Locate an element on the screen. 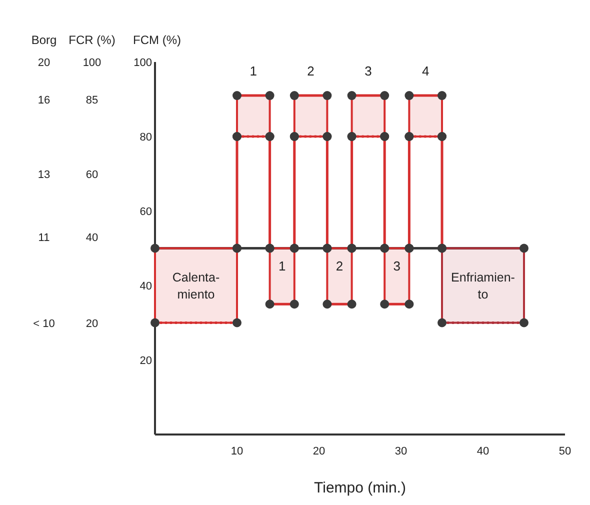 This screenshot has height=505, width=590. x-tick-label: 40 is located at coordinates (483, 452).